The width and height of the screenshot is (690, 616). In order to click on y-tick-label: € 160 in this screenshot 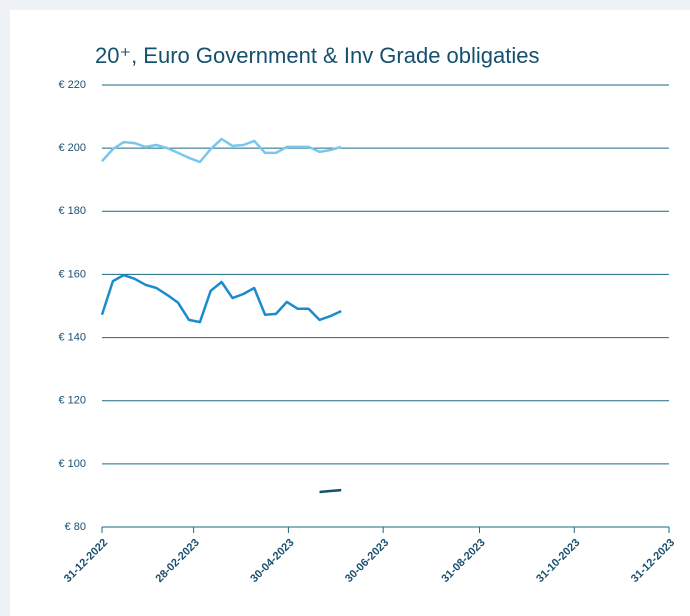, I will do `click(72, 274)`.